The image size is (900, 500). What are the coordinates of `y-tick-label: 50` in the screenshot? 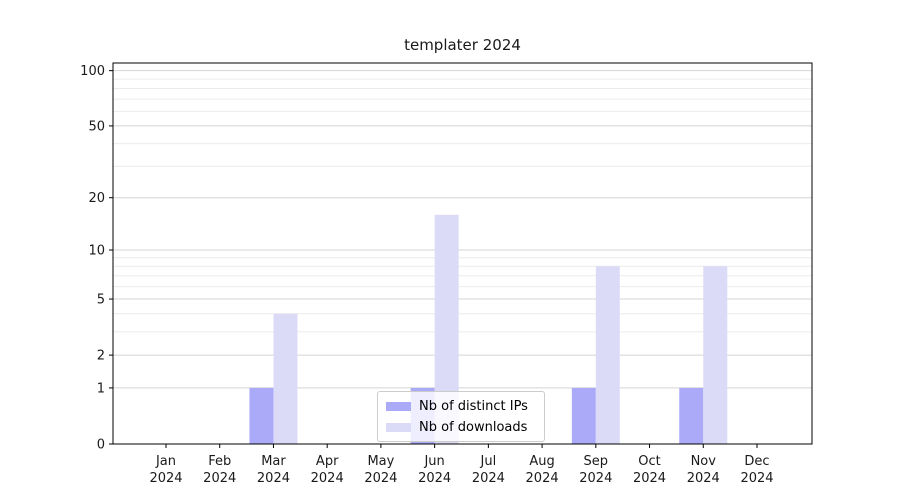 It's located at (96, 126).